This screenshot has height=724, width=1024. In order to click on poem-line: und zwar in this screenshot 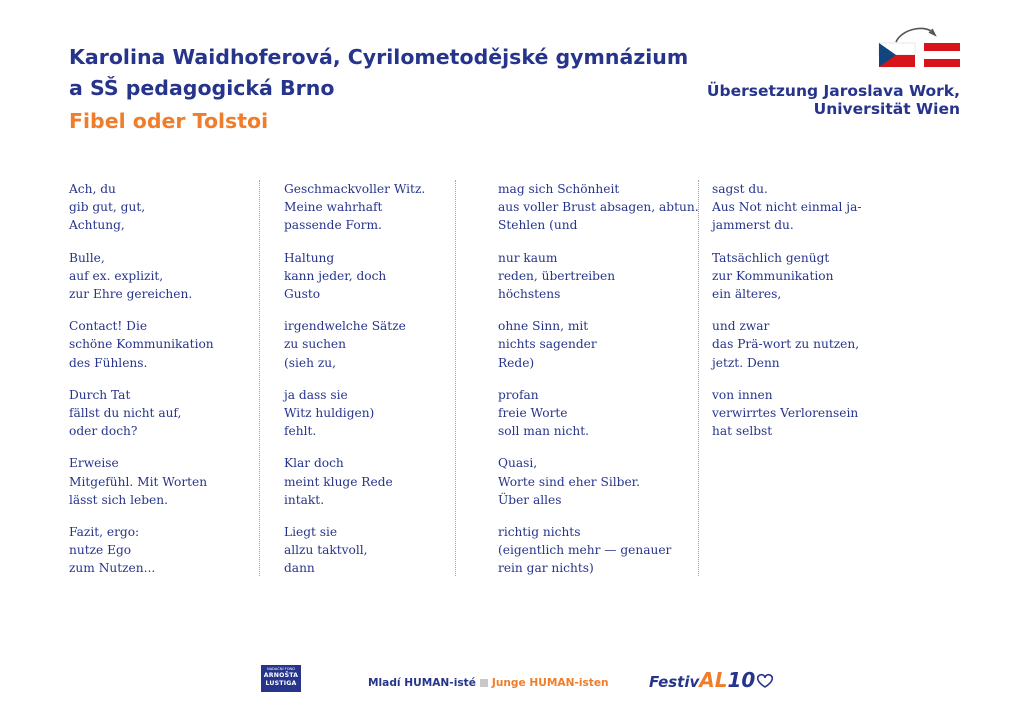, I will do `click(741, 326)`.